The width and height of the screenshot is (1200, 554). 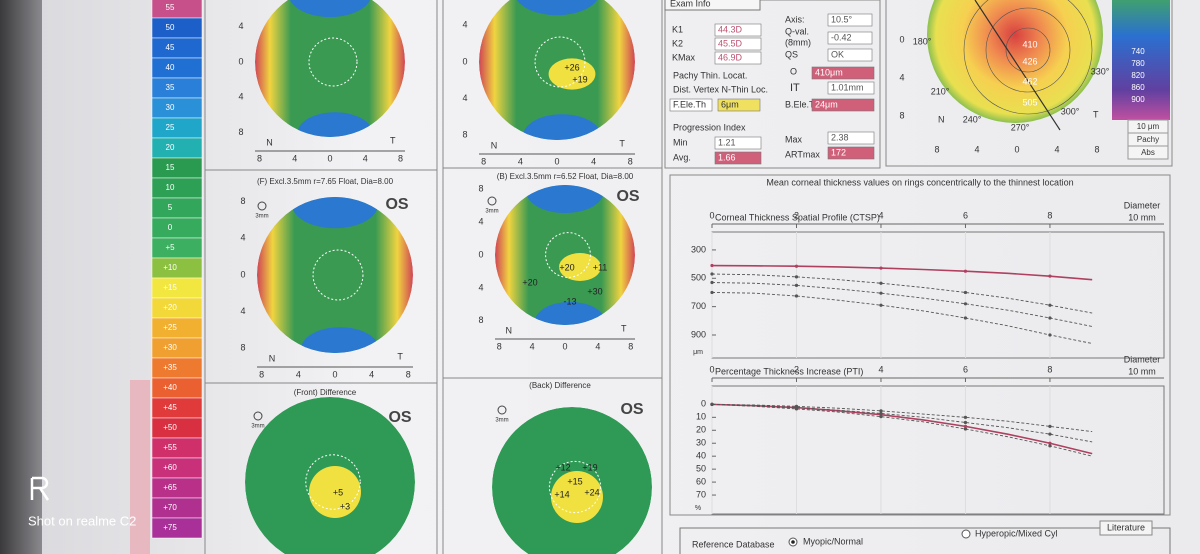 I want to click on map-center, so click(x=577, y=497).